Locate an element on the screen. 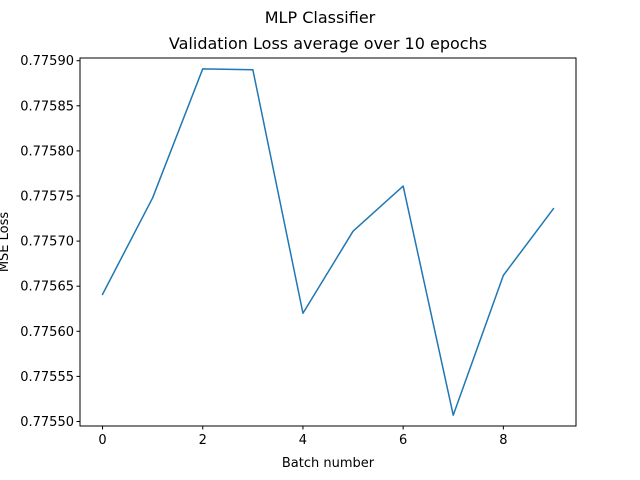 This screenshot has width=640, height=480. x-axis-ticks: 0 2 4 6 8 is located at coordinates (302, 437).